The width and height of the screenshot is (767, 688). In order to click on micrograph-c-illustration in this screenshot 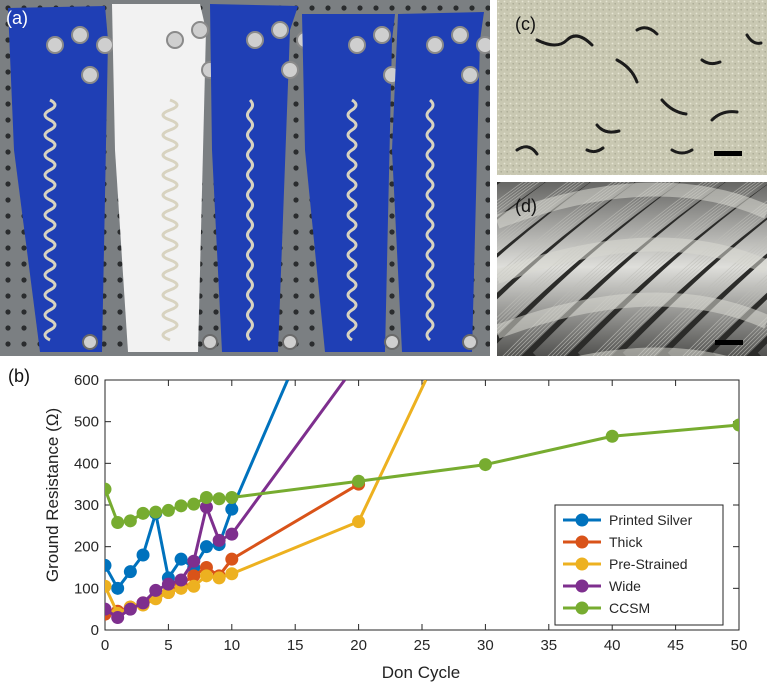, I will do `click(632, 87)`.